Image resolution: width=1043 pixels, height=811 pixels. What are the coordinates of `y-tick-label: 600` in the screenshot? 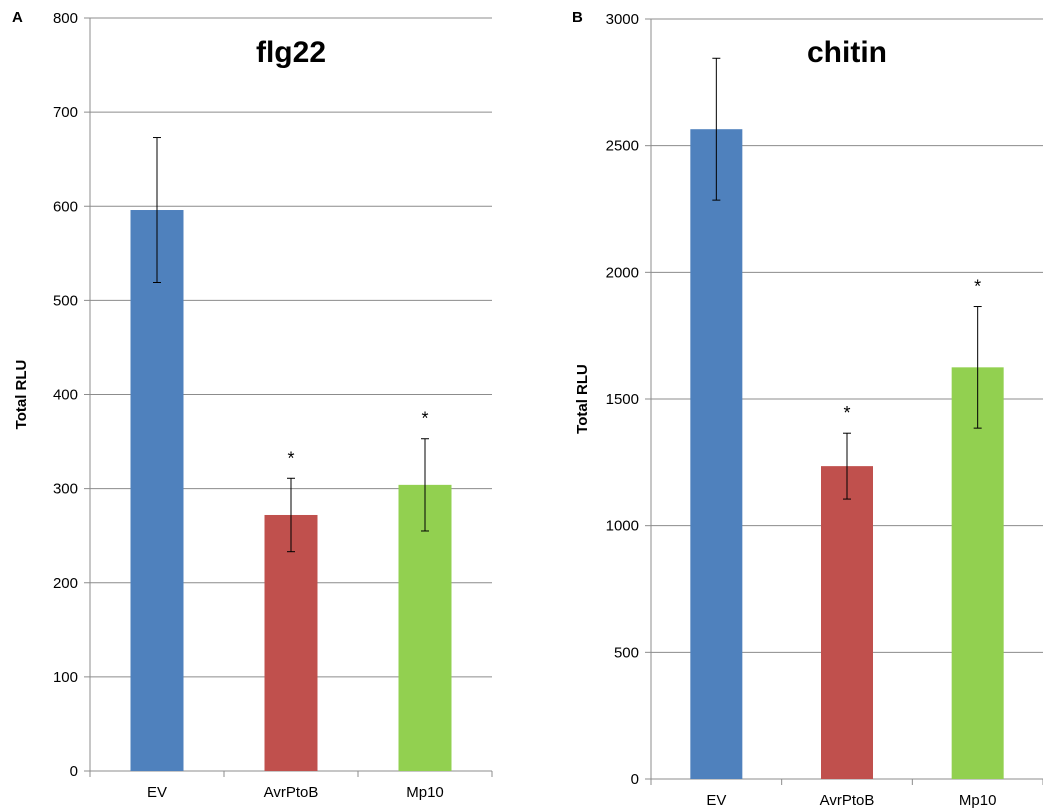 It's located at (65, 206).